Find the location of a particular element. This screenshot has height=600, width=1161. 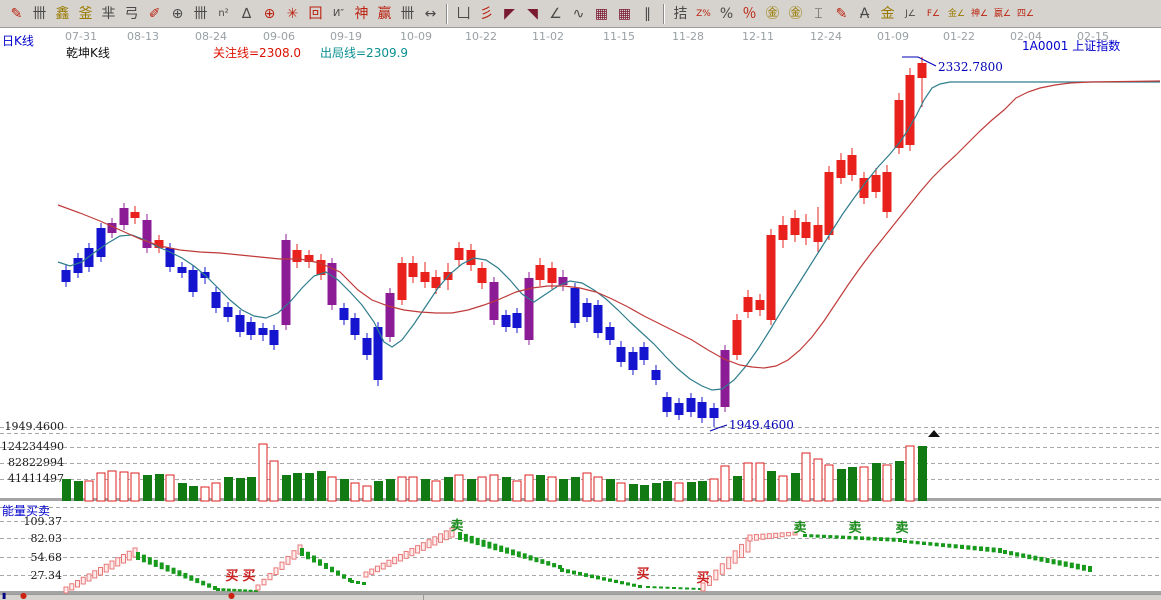

zigzag-icon: ∿ is located at coordinates (578, 13).